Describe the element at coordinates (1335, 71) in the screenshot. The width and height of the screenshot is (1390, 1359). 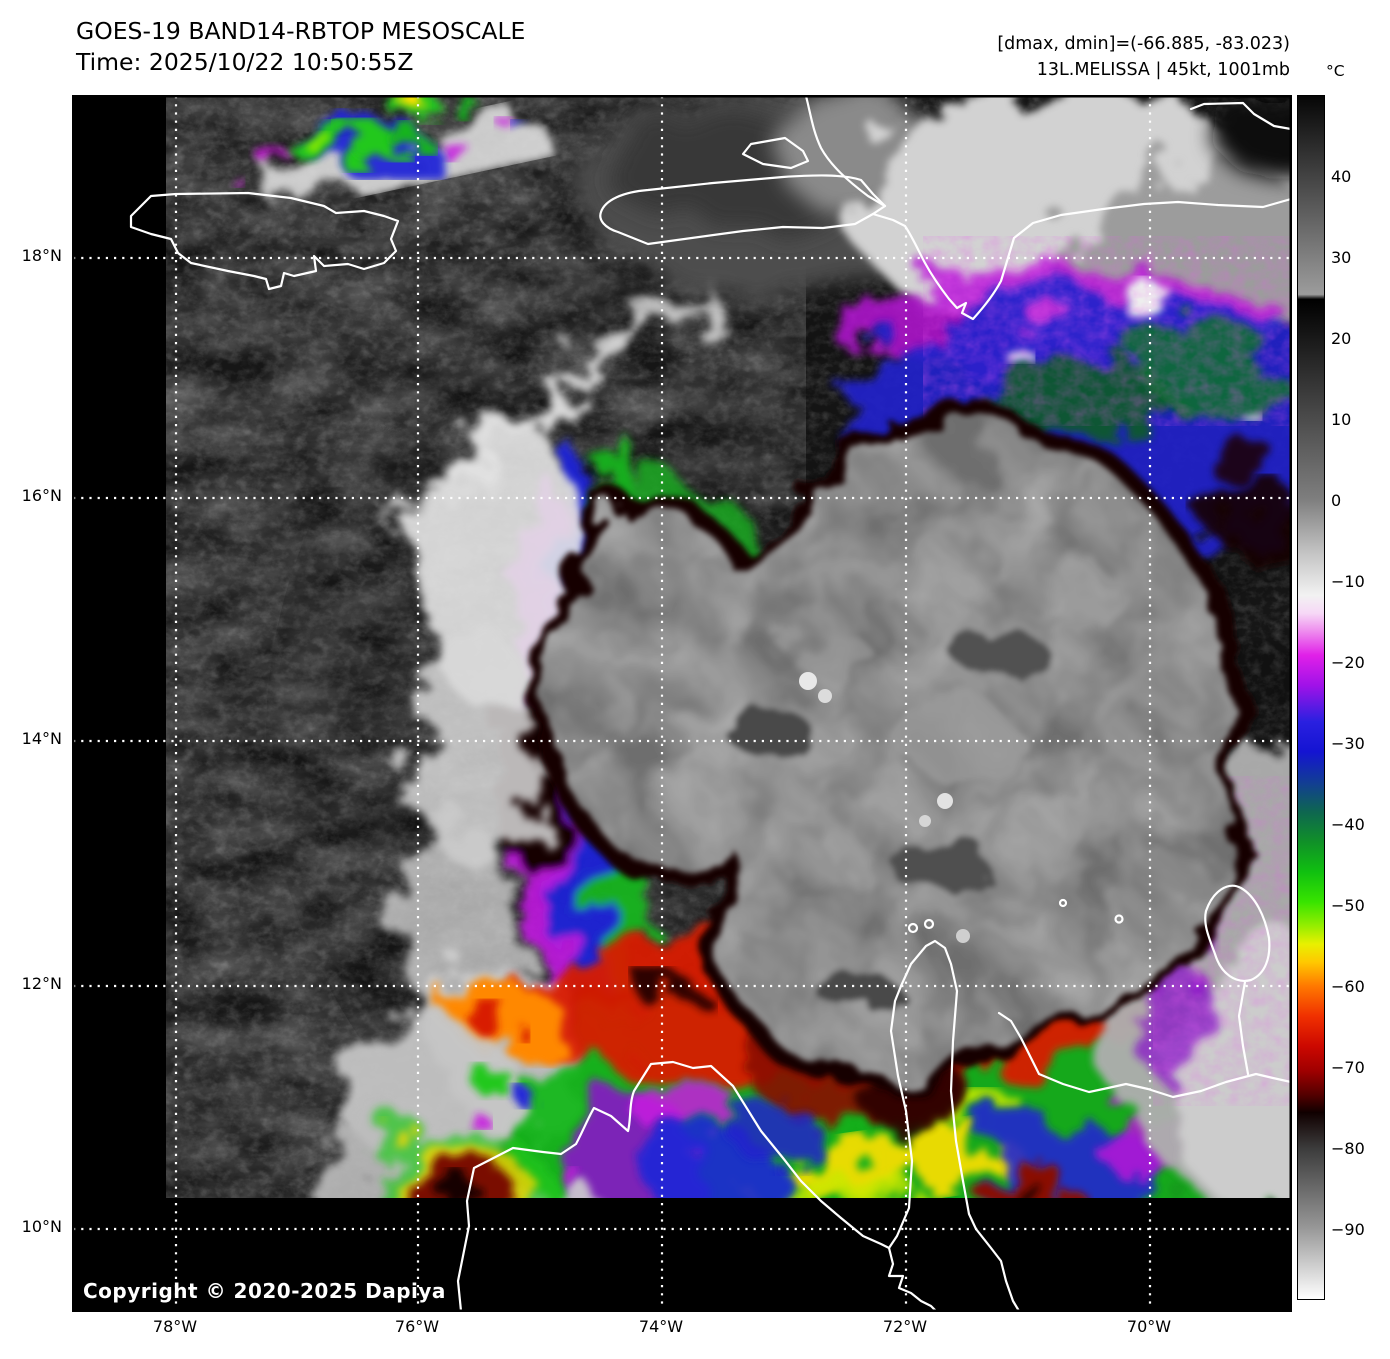
I see `colorbar-unit-label: °C` at that location.